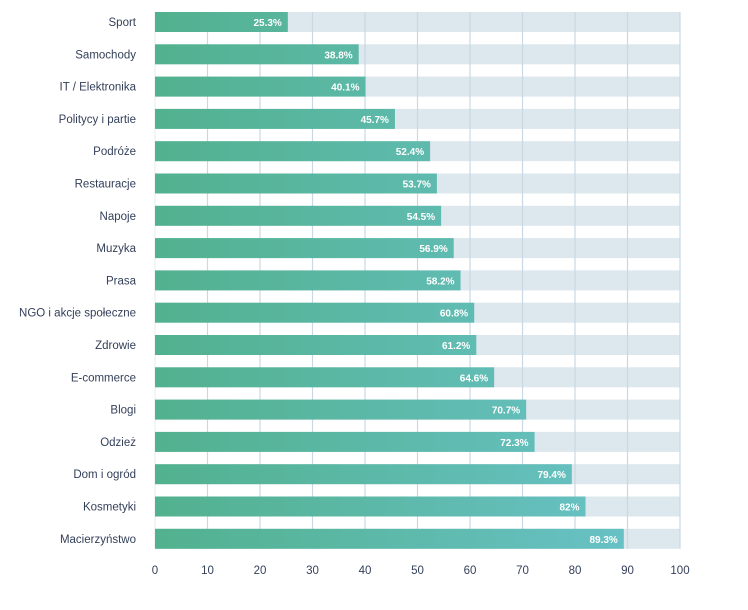 Image resolution: width=748 pixels, height=610 pixels. I want to click on category-label: Prasa, so click(121, 281).